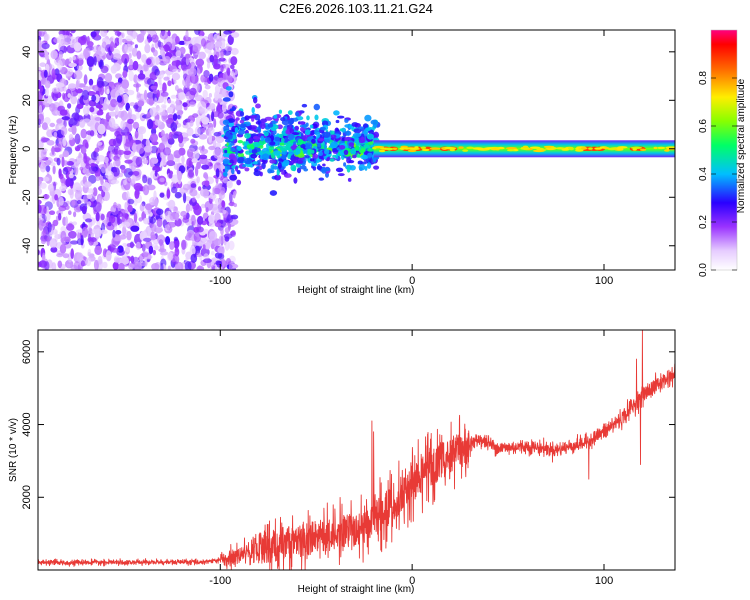 The height and width of the screenshot is (600, 750). What do you see at coordinates (356, 589) in the screenshot?
I see `snr-xlabel: Height of straight line (km)` at bounding box center [356, 589].